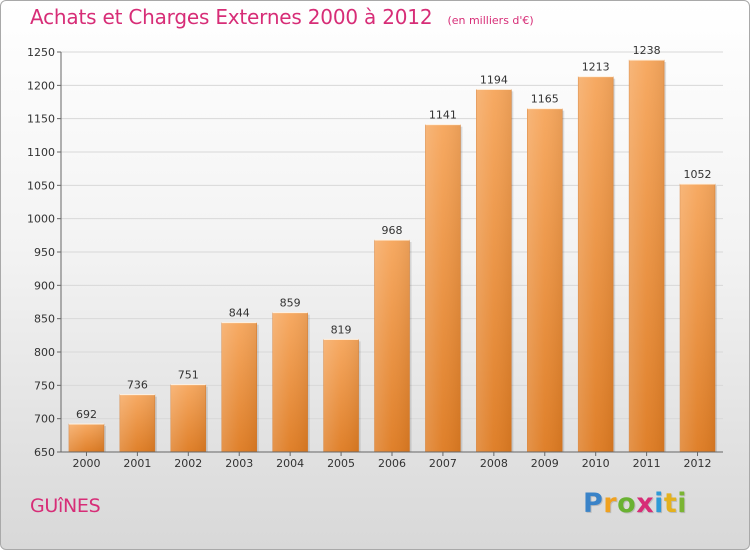  I want to click on x-axis-tick-label: 2008, so click(494, 463).